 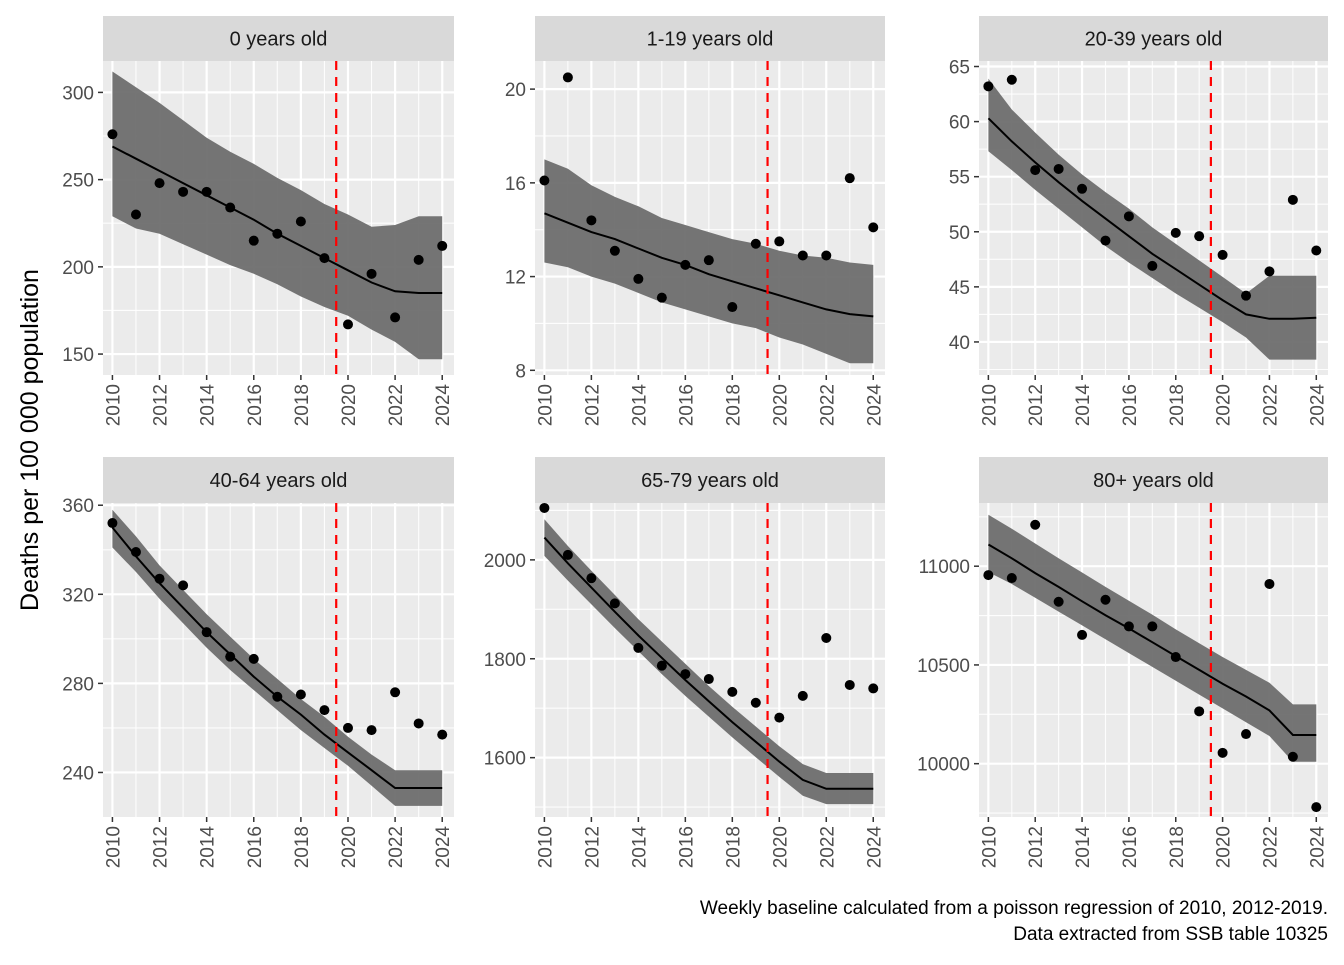 I want to click on y-tick-label: 150, so click(x=78, y=355).